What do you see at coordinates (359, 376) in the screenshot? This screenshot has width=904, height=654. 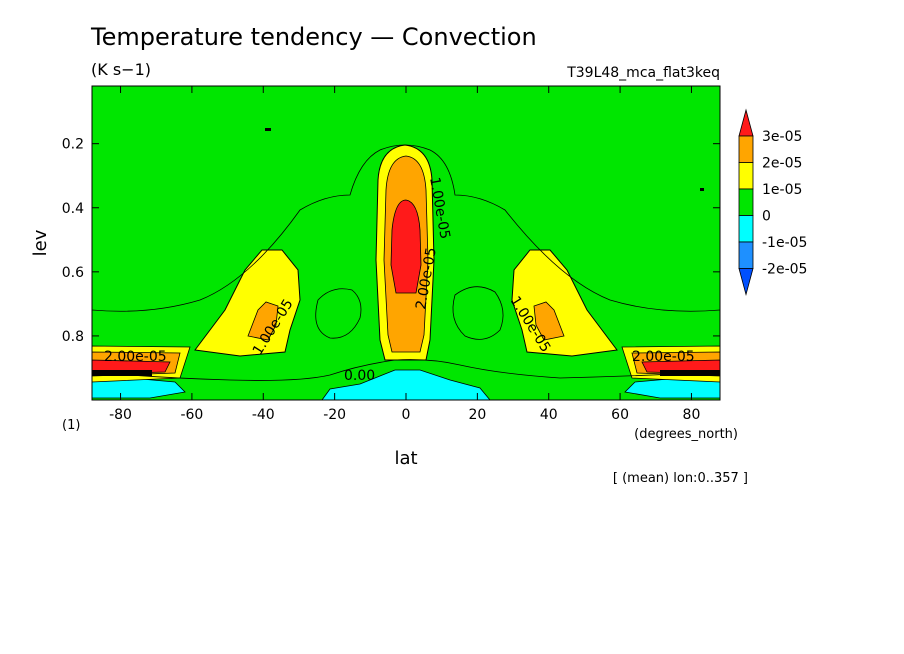 I see `contour-label: 0.00` at bounding box center [359, 376].